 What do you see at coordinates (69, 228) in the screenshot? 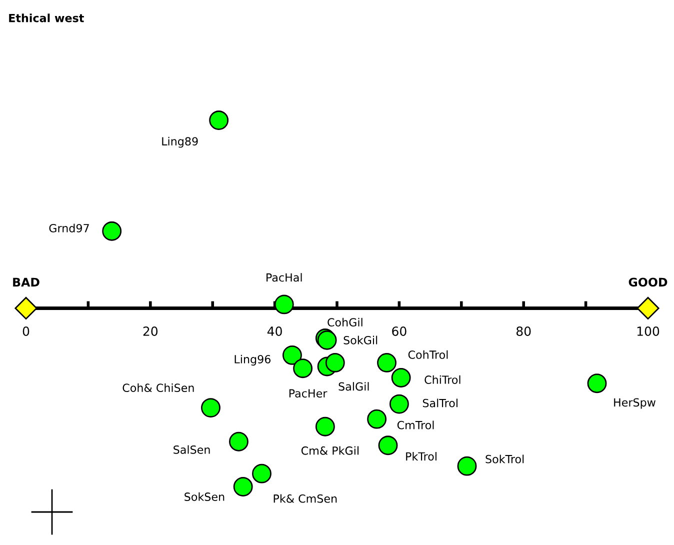
I see `annotation: Grnd97` at bounding box center [69, 228].